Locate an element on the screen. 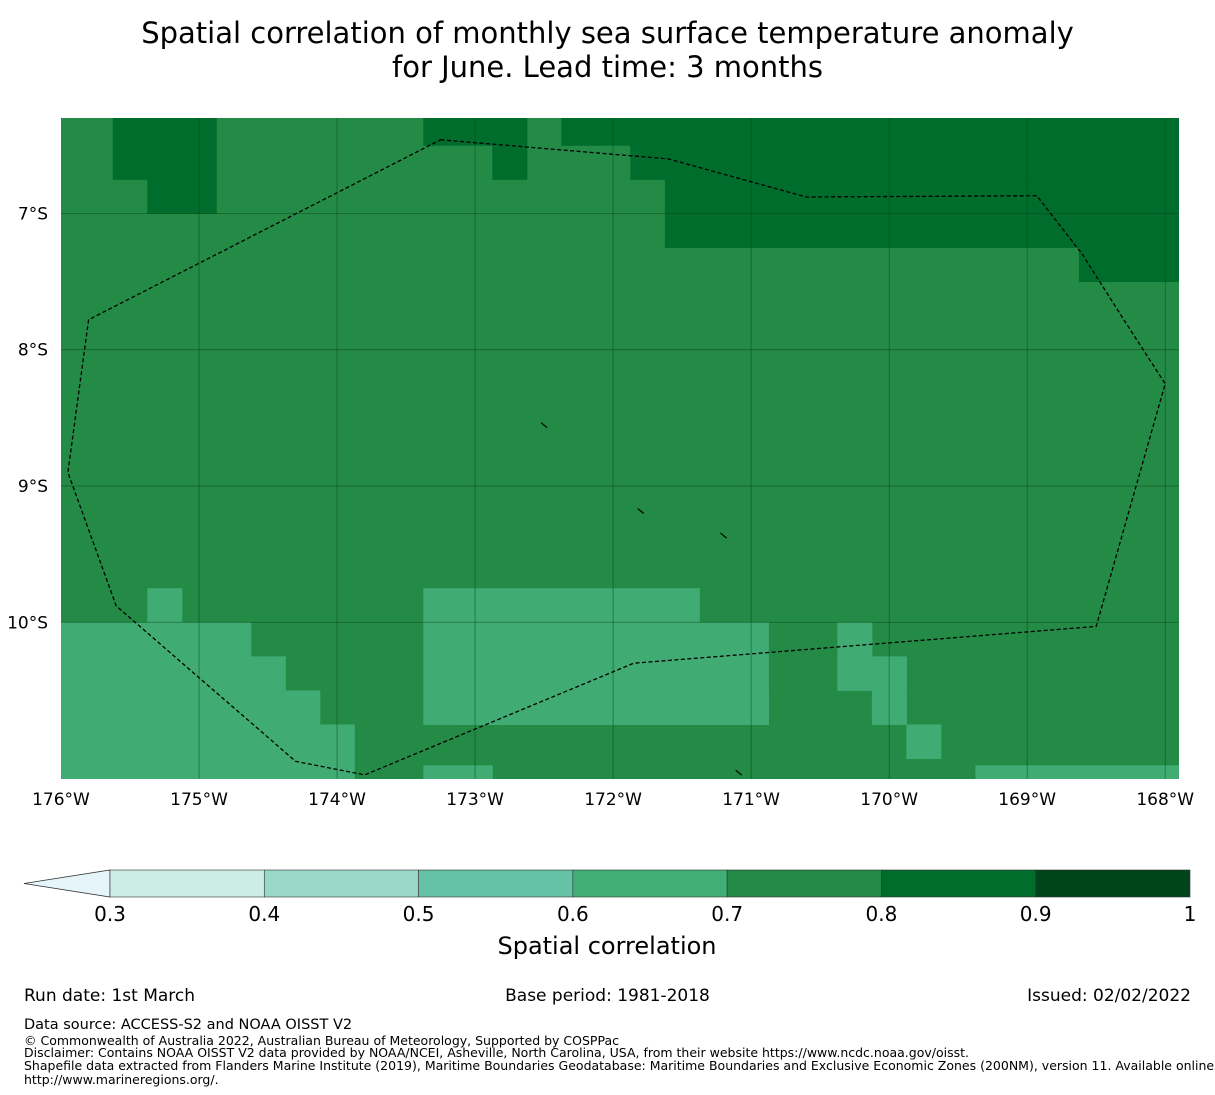 The height and width of the screenshot is (1095, 1215). data-source: Data source: ACCESS-S2 and NOAA OISST V2 is located at coordinates (188, 1025).